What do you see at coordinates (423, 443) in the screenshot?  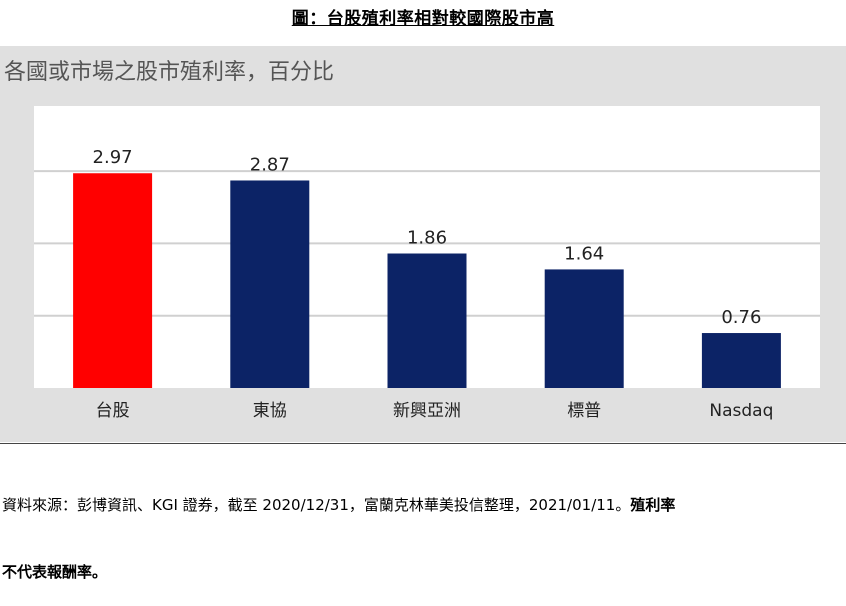 I see `divider-line` at bounding box center [423, 443].